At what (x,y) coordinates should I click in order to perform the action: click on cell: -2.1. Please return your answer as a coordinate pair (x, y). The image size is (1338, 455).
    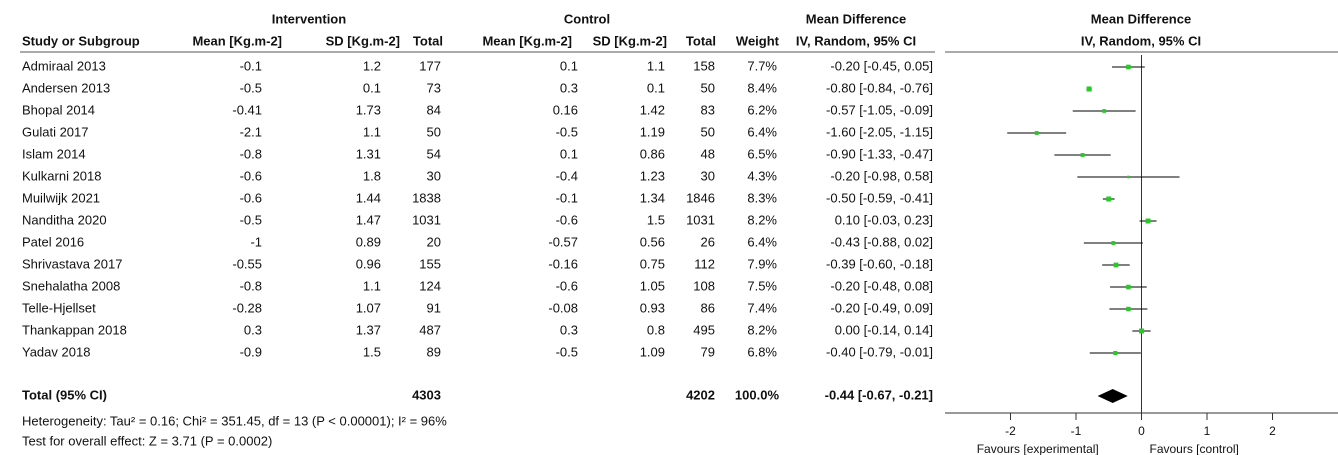
    Looking at the image, I should click on (251, 131).